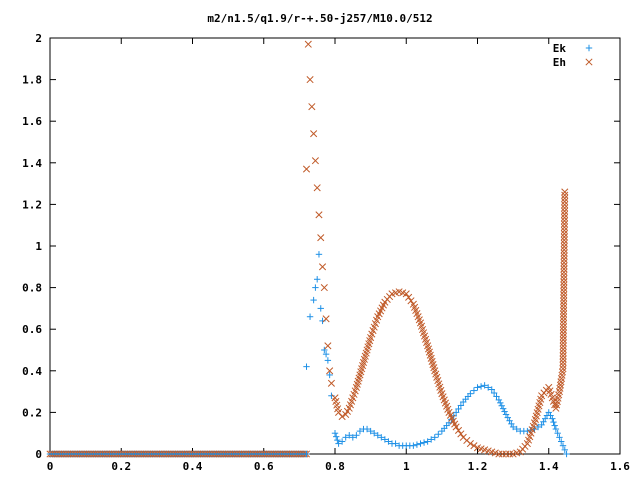 The height and width of the screenshot is (480, 640). What do you see at coordinates (193, 466) in the screenshot?
I see `x-tick-label: 0.4` at bounding box center [193, 466].